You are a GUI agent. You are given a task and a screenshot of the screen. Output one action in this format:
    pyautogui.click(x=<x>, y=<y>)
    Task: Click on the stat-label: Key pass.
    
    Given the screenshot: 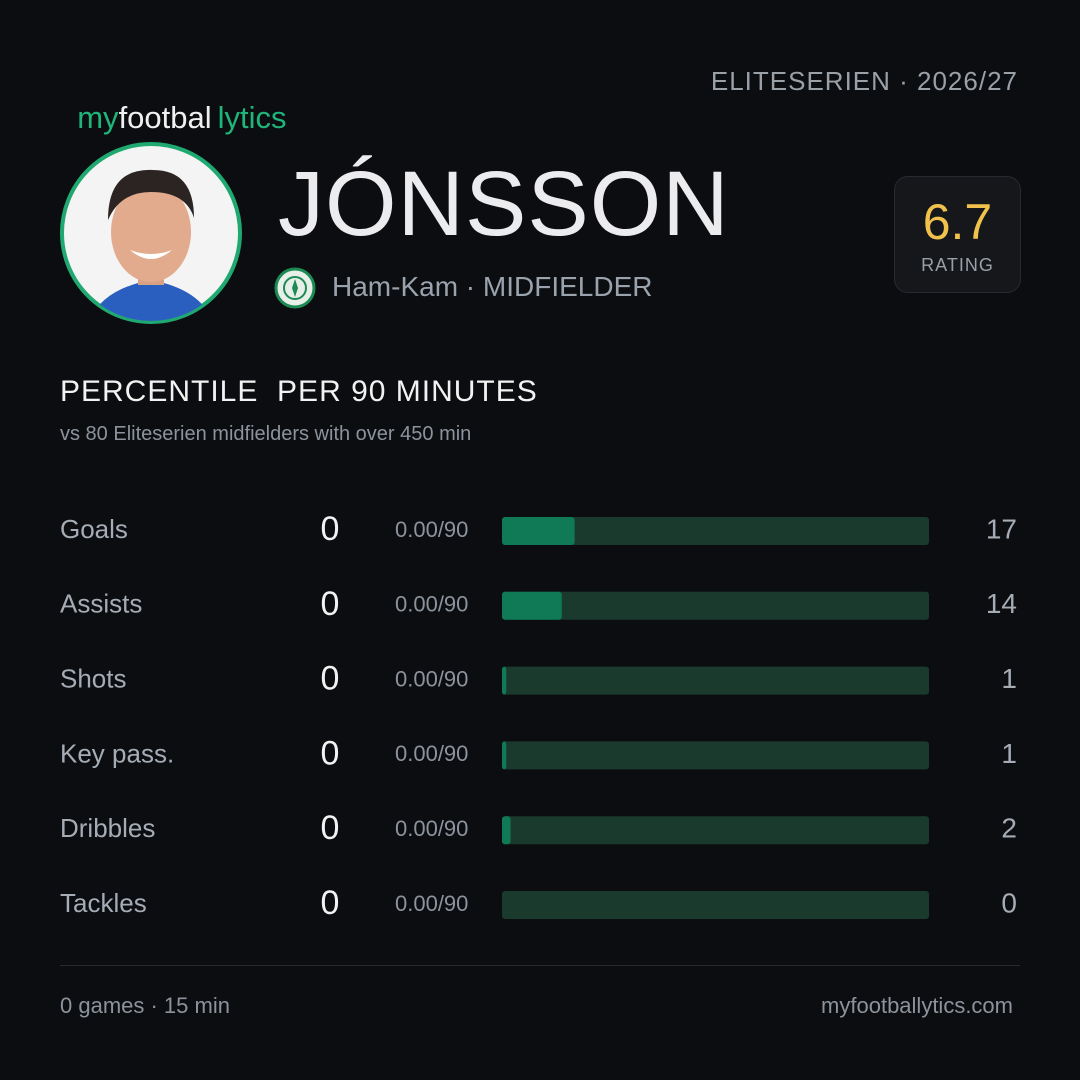 What is the action you would take?
    pyautogui.click(x=117, y=753)
    